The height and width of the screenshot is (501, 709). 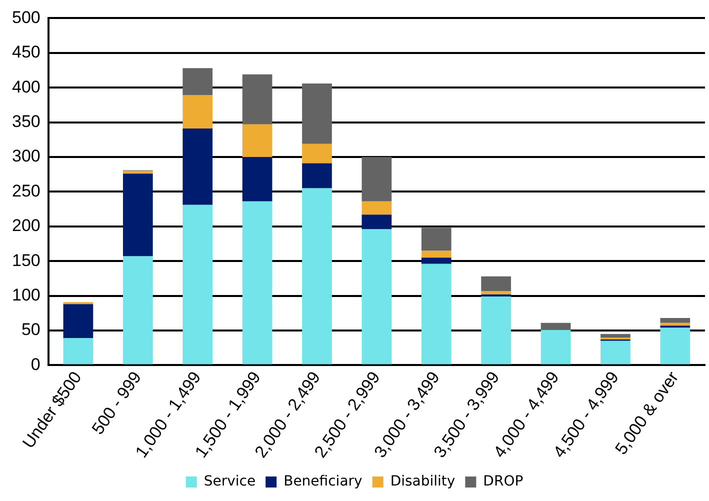 What do you see at coordinates (26, 52) in the screenshot?
I see `y-tick-label: 450` at bounding box center [26, 52].